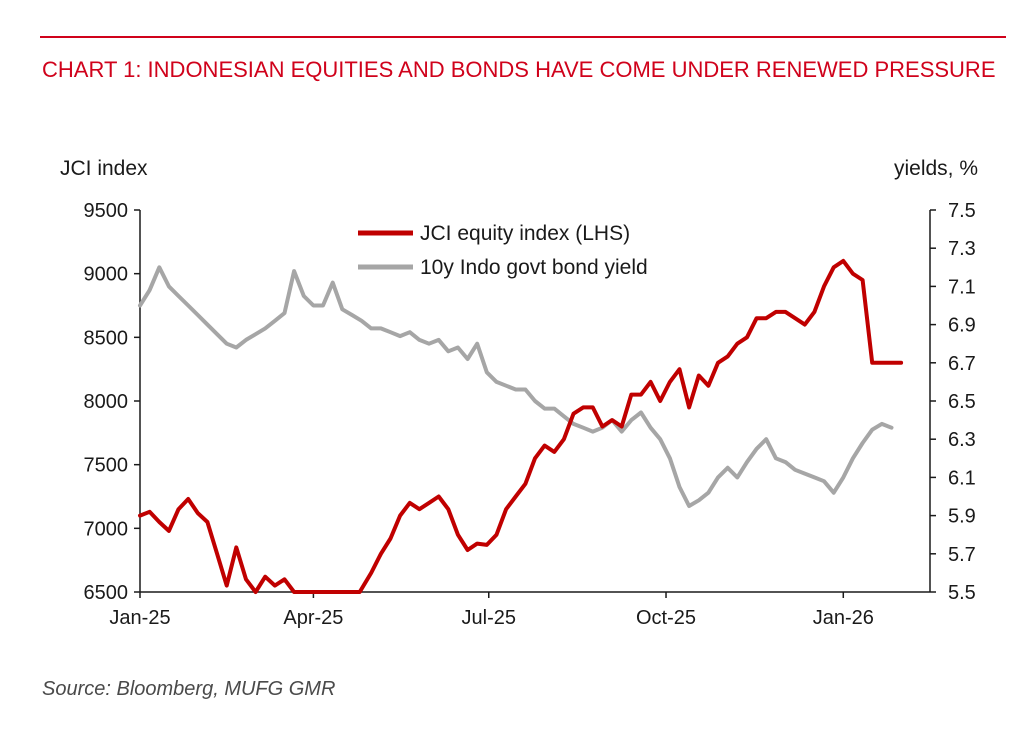  I want to click on left-axis: 9500 9000 8500 8000 7500 7000 6500, so click(112, 402).